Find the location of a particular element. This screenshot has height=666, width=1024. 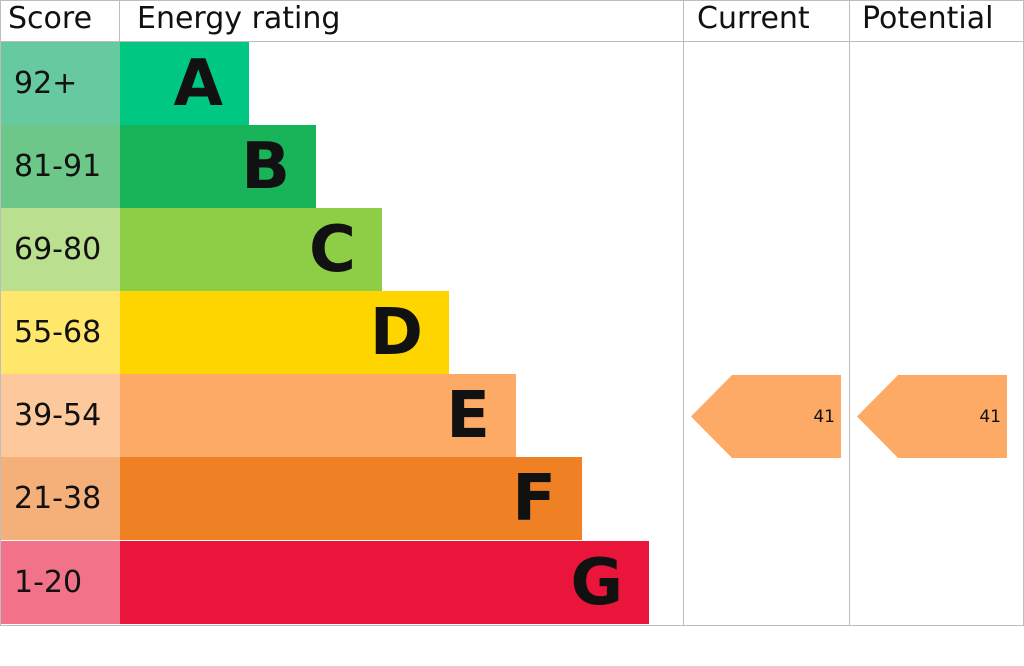

potential-rating-value: 41 is located at coordinates (990, 416).